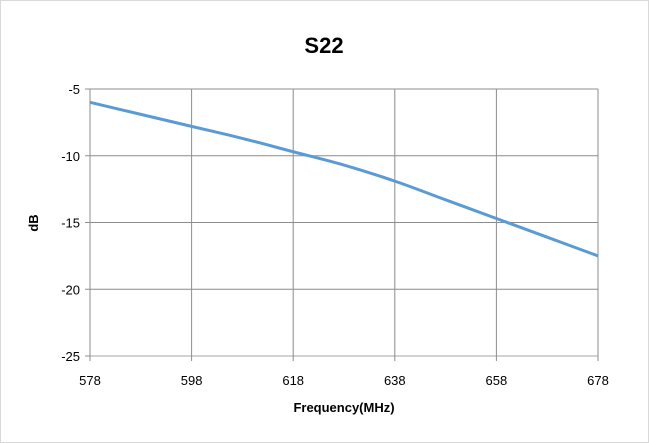 The width and height of the screenshot is (649, 443). I want to click on y-axis-label: dB, so click(33, 222).